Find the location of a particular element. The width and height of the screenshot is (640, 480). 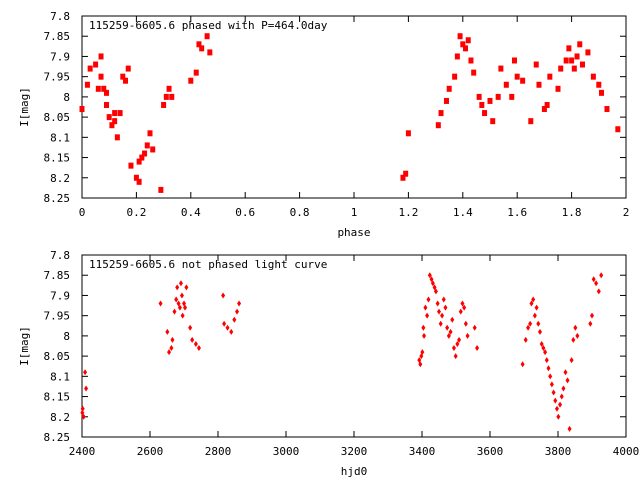

unphased-y-tick-label: 8.1 is located at coordinates (60, 376).